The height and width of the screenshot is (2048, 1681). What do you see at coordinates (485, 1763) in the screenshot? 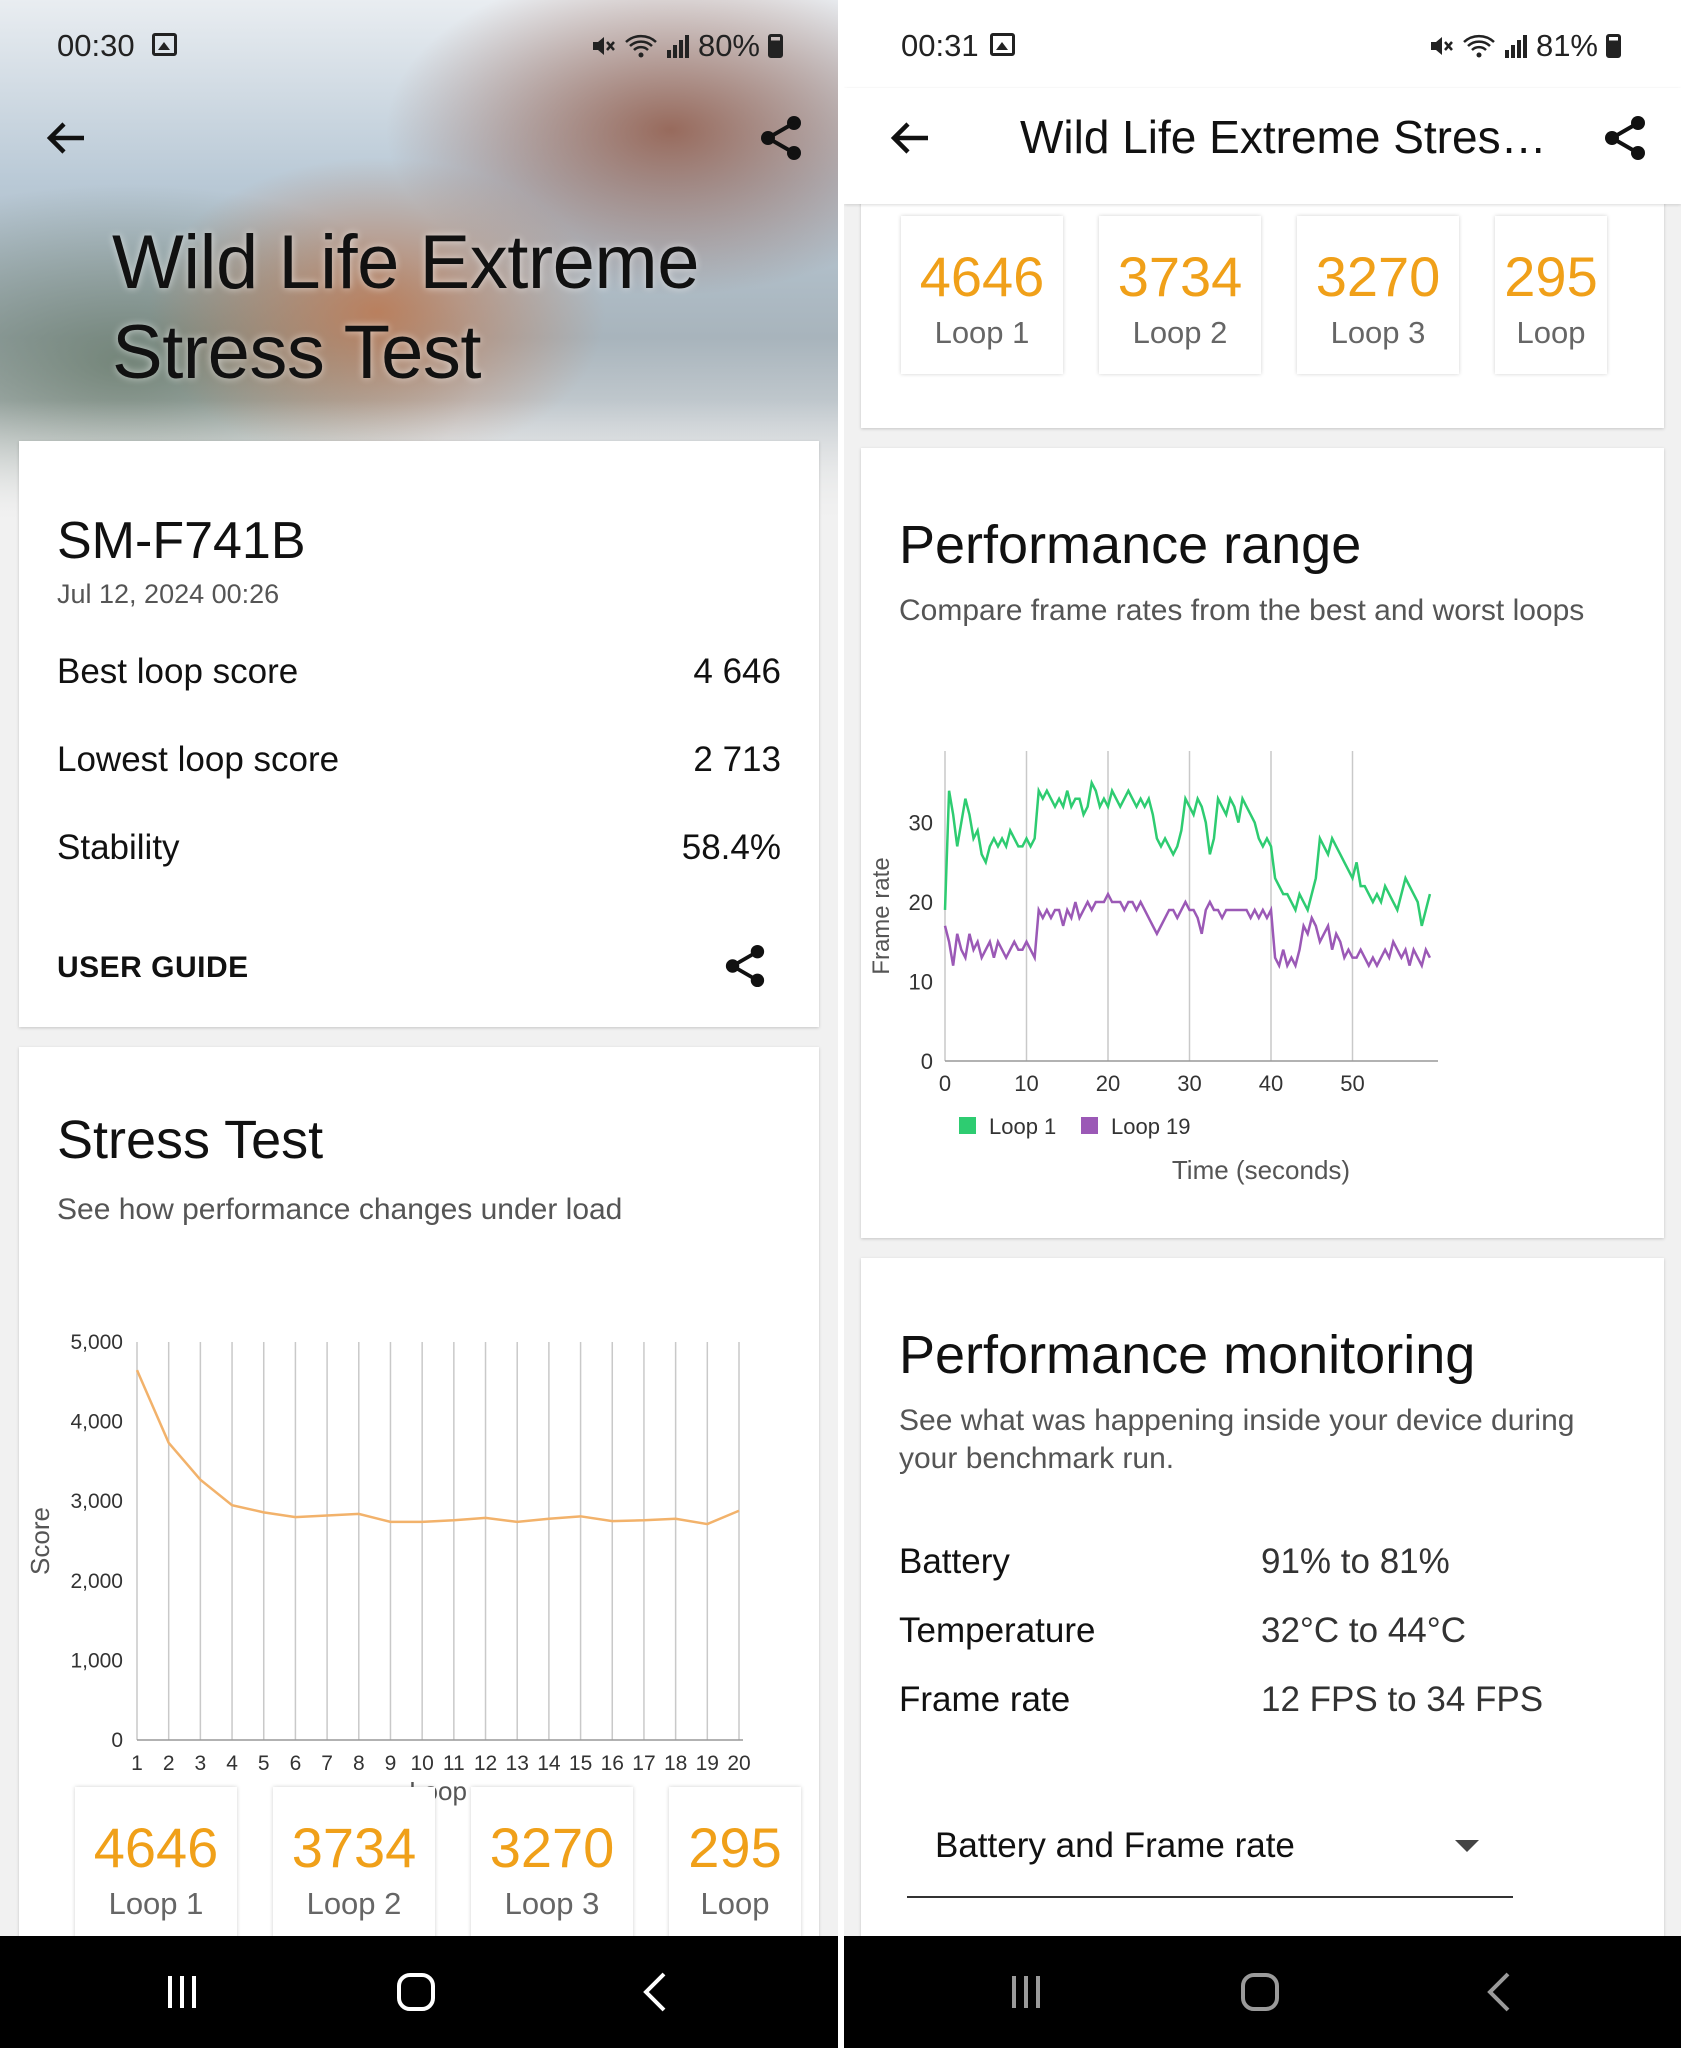
I see `x-tick-label: 12` at bounding box center [485, 1763].